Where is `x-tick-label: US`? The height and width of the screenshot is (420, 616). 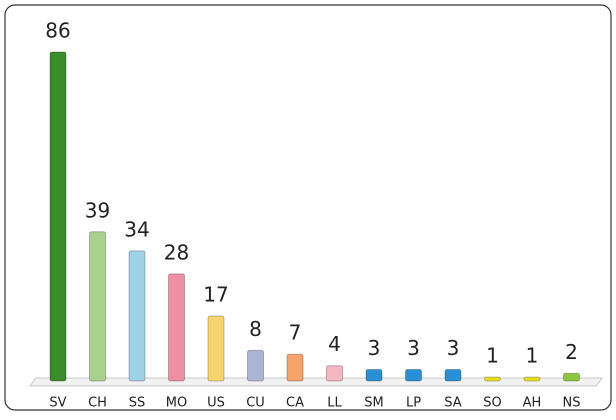
x-tick-label: US is located at coordinates (216, 403).